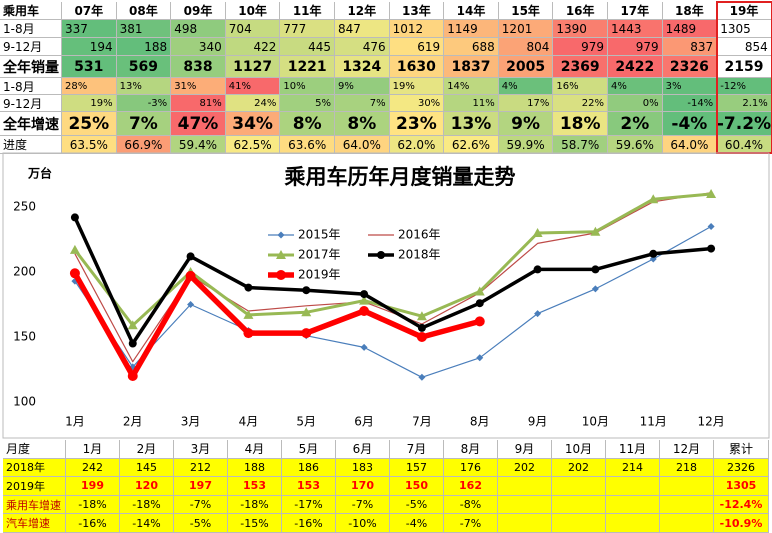  I want to click on cell: 0%, so click(635, 103).